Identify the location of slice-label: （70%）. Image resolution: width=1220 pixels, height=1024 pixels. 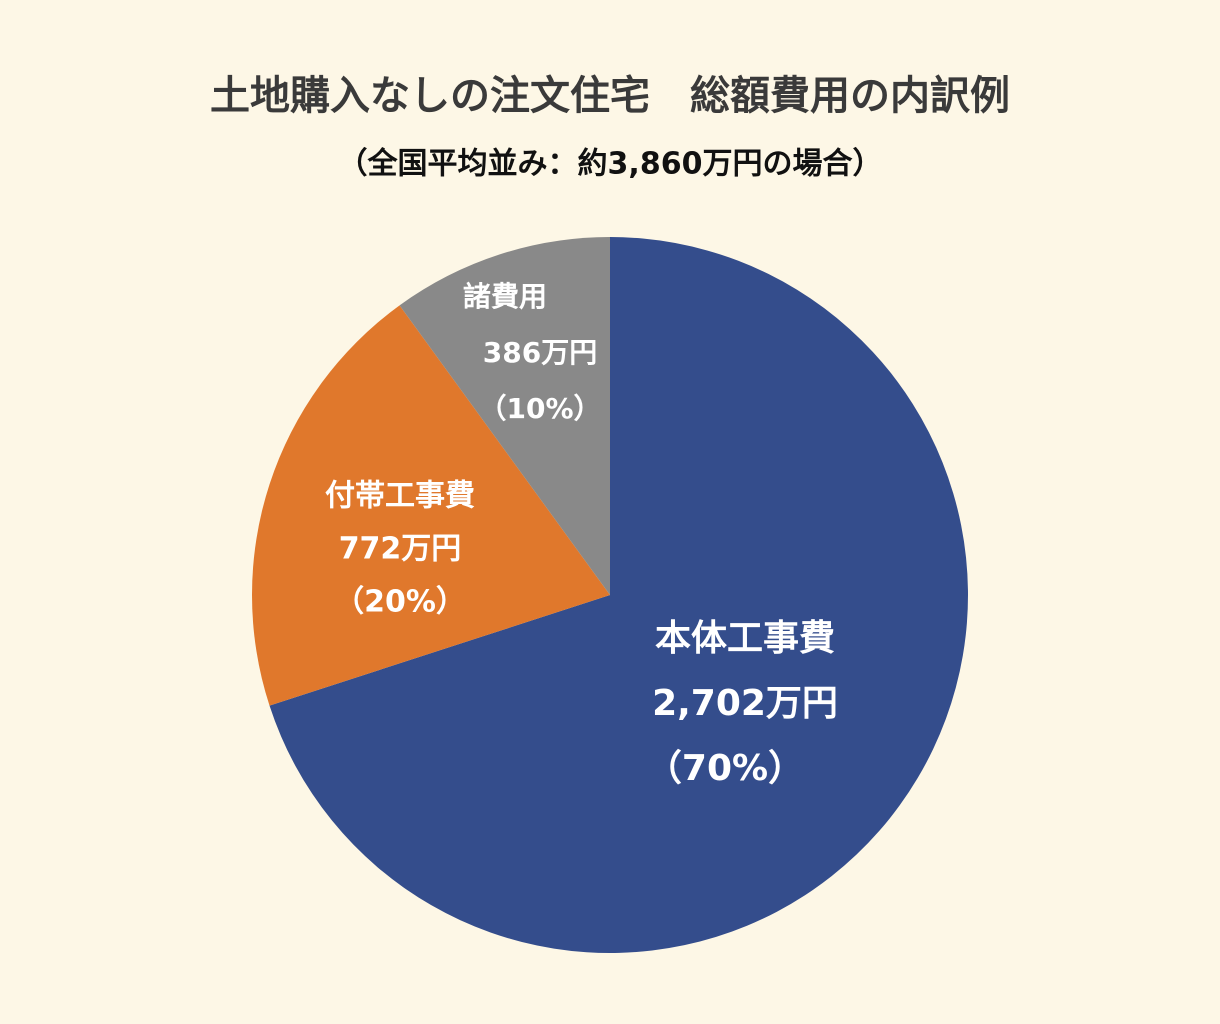
(725, 768).